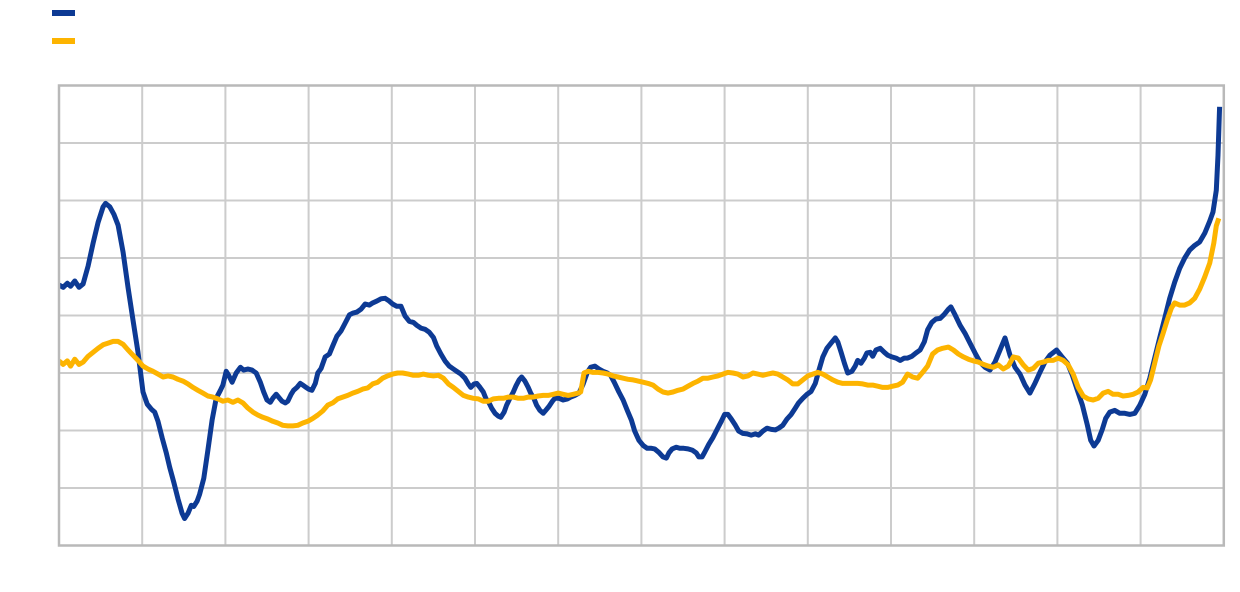 The height and width of the screenshot is (592, 1240). Describe the element at coordinates (63, 13) in the screenshot. I see `legend-swatch-blue-dash-icon` at that location.